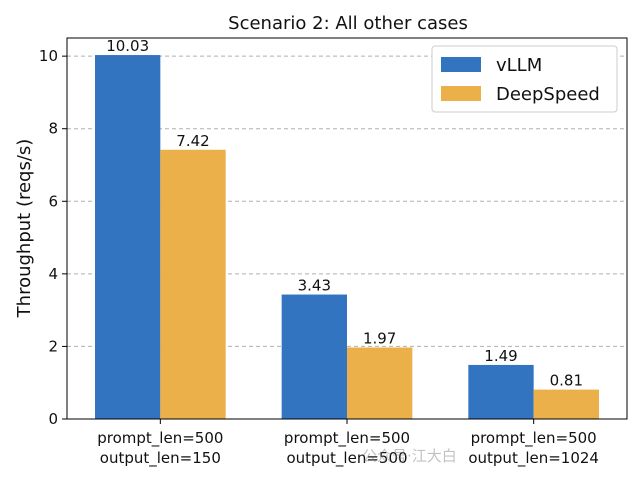  What do you see at coordinates (548, 94) in the screenshot?
I see `legend-label-deepspeed: DeepSpeed` at bounding box center [548, 94].